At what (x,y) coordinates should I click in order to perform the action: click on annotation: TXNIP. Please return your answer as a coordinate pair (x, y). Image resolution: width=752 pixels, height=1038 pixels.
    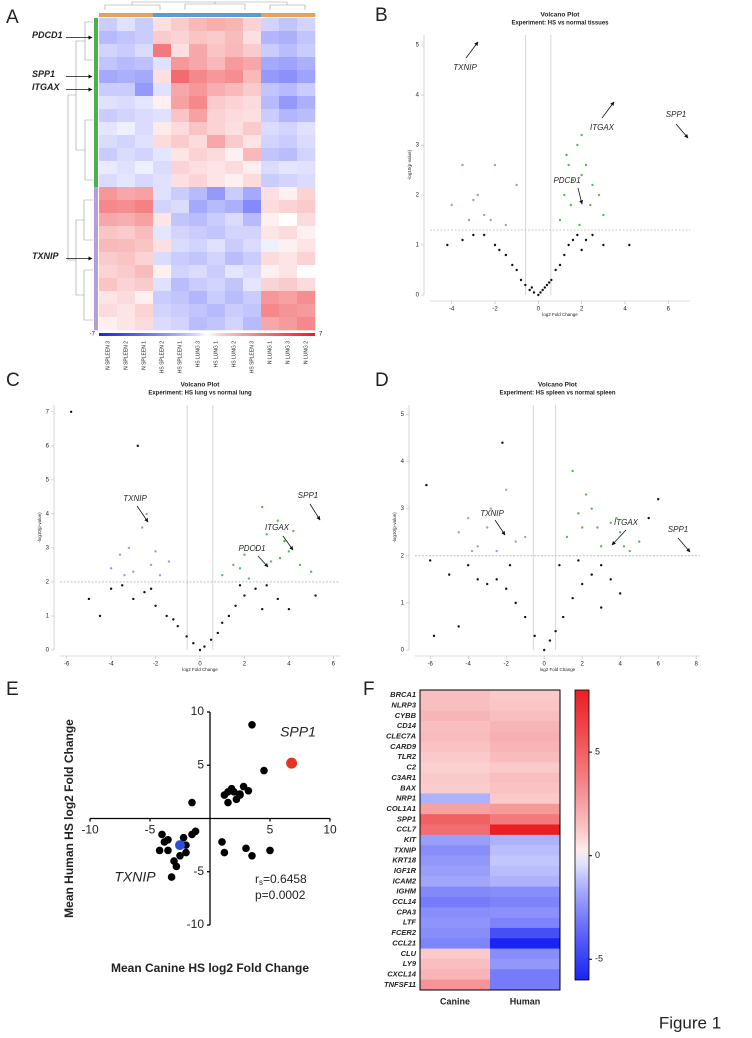
    Looking at the image, I should click on (465, 67).